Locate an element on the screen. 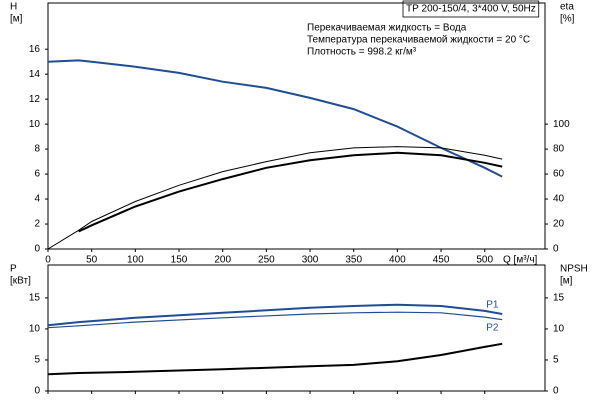 Image resolution: width=600 pixels, height=400 pixels. curve-label: P1 is located at coordinates (492, 305).